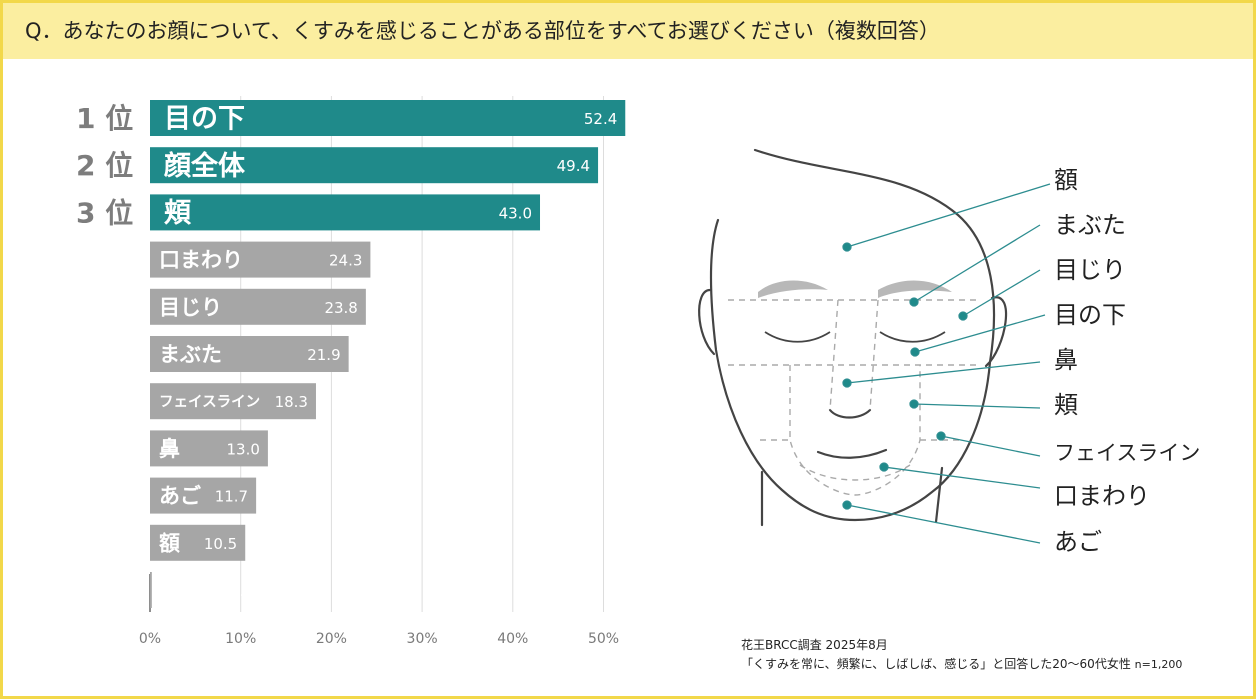  What do you see at coordinates (793, 289) in the screenshot?
I see `left-eyebrow-shape` at bounding box center [793, 289].